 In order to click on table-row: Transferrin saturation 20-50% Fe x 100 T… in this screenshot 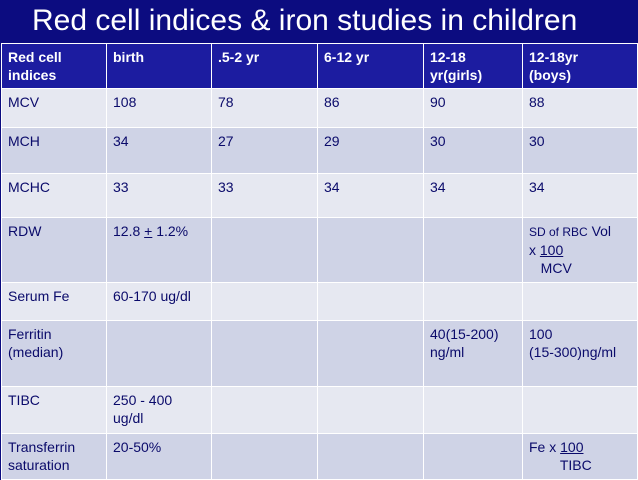, I will do `click(319, 456)`.